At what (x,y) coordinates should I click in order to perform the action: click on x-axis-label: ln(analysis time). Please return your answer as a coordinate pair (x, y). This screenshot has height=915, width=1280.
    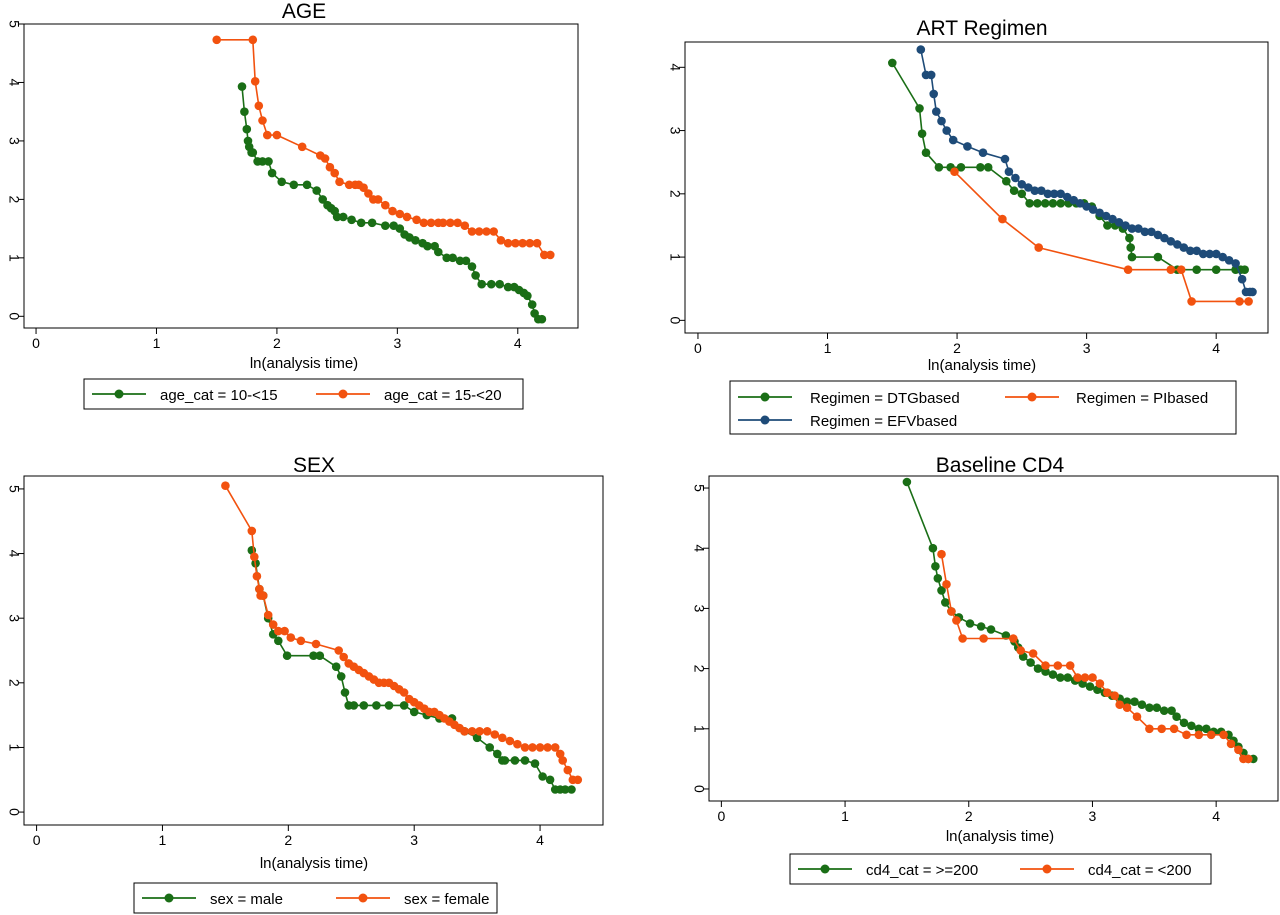
    Looking at the image, I should click on (314, 863).